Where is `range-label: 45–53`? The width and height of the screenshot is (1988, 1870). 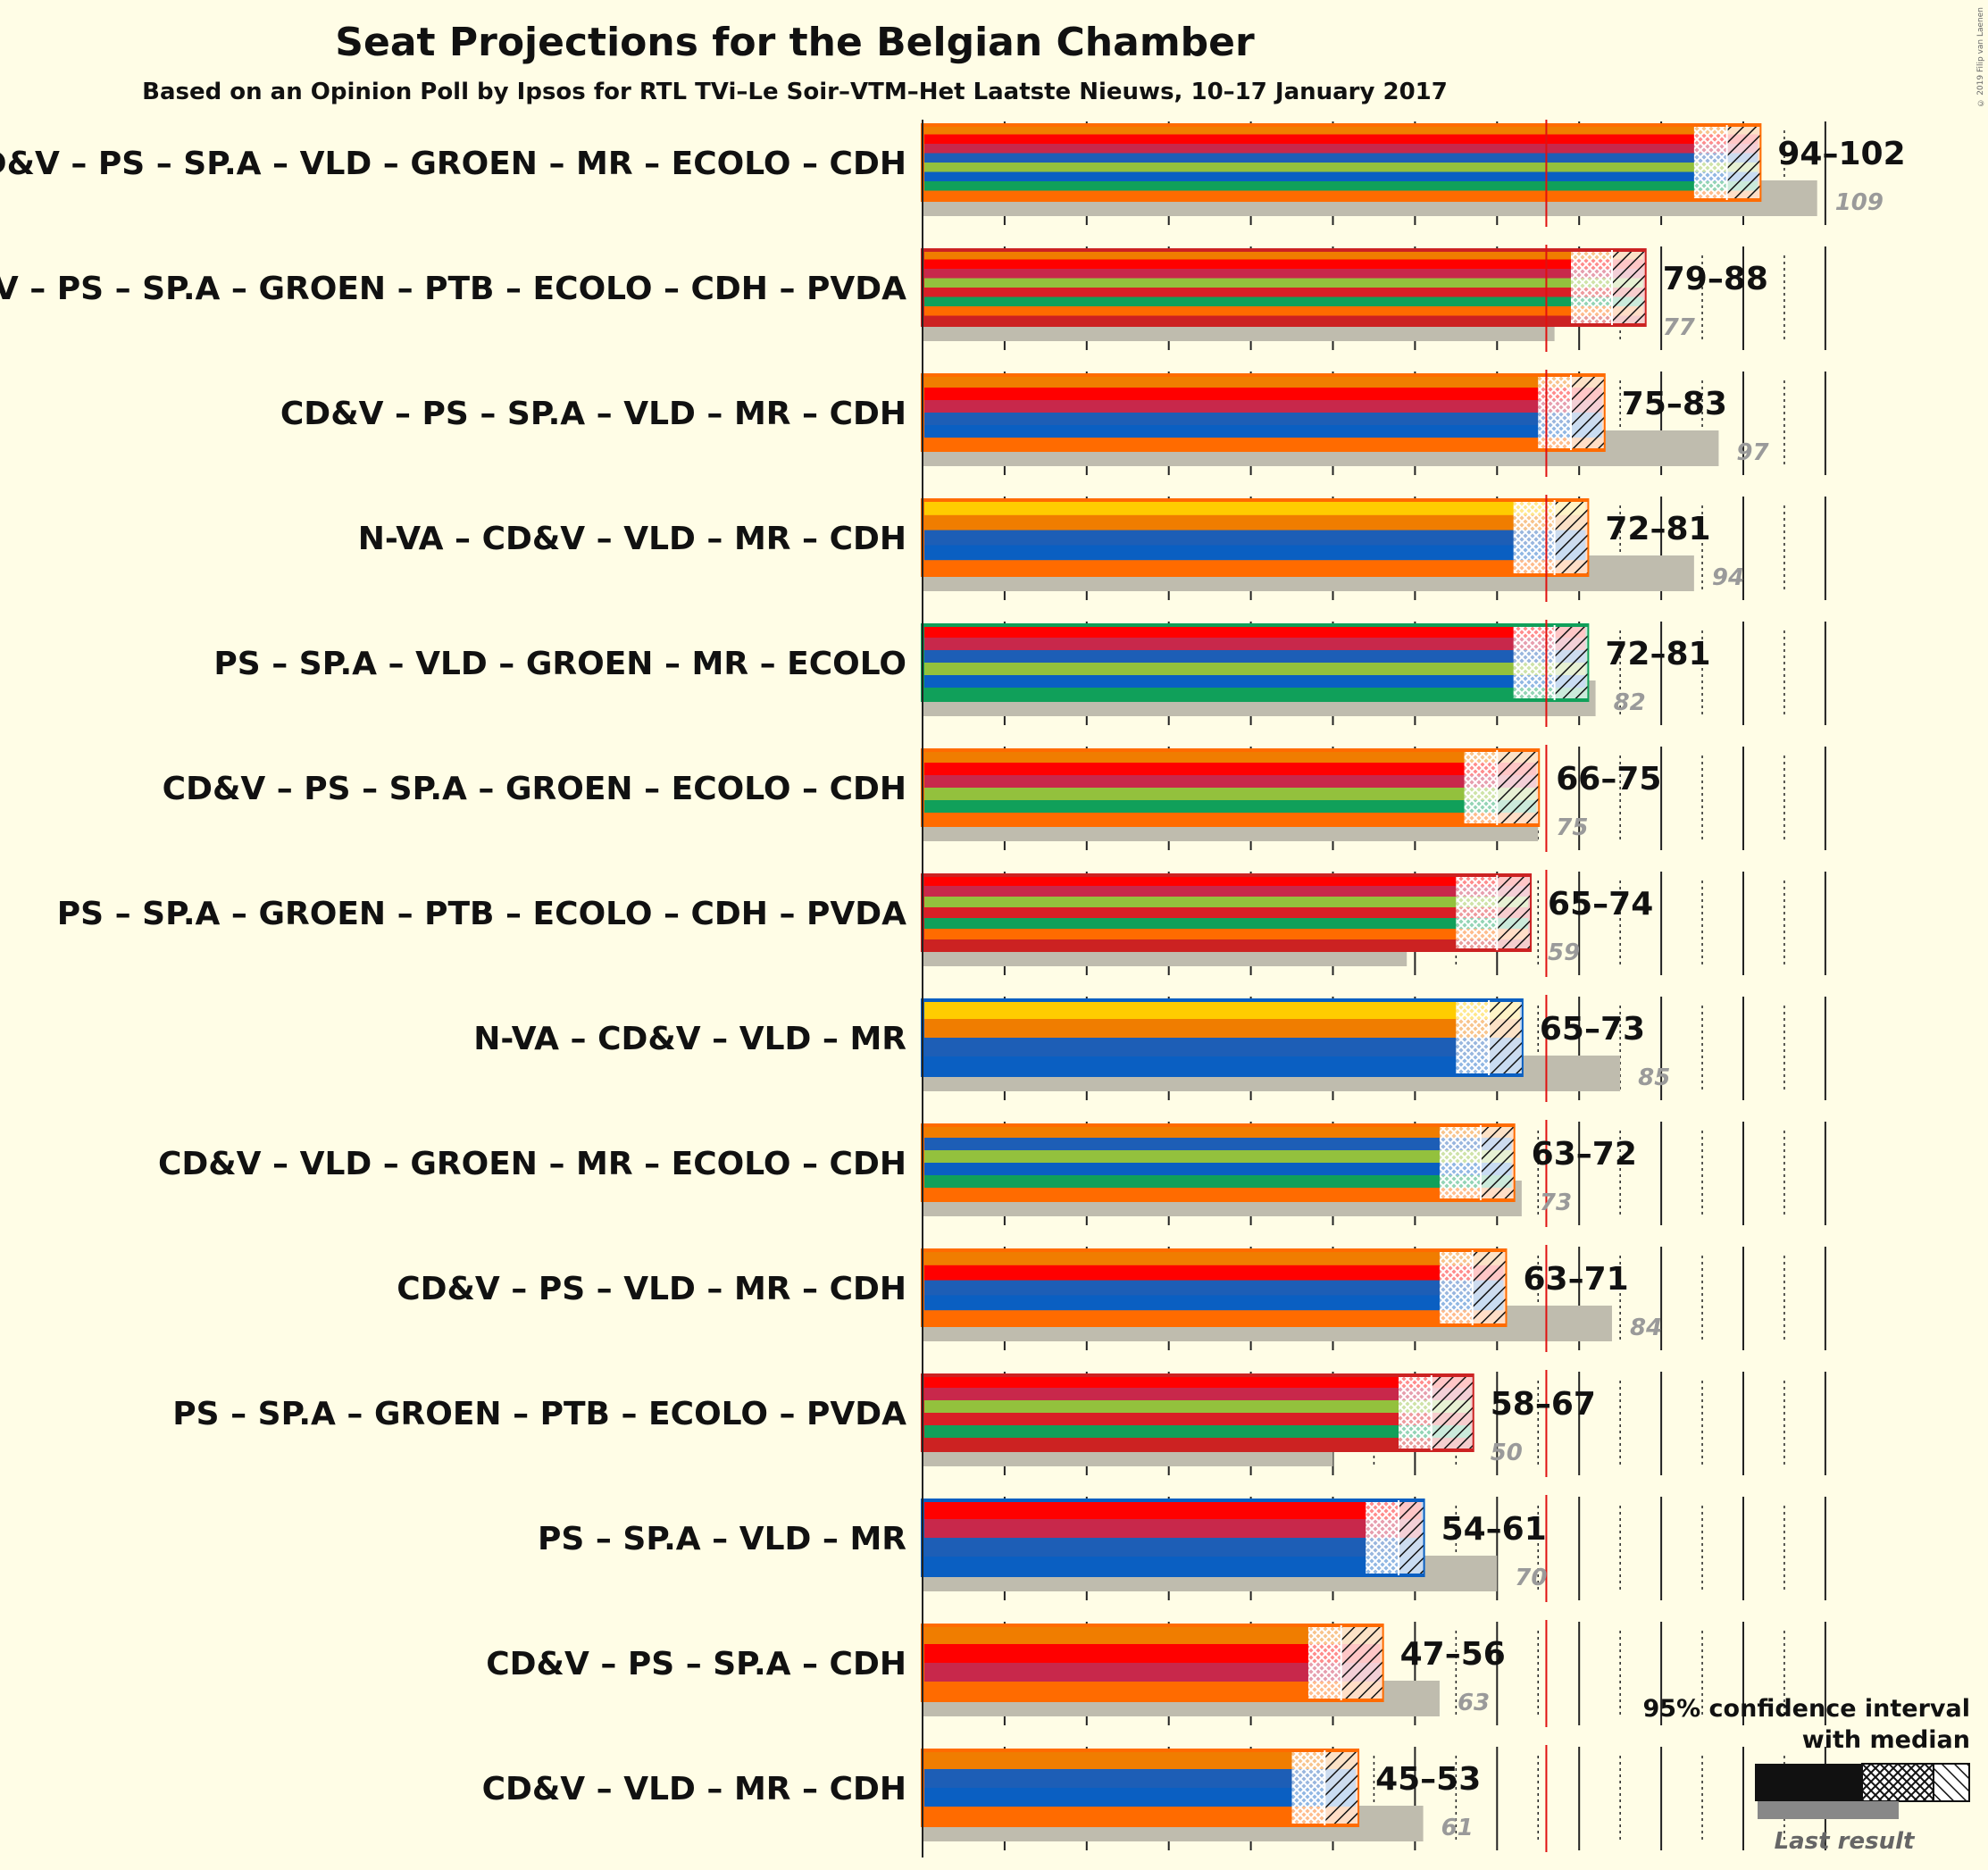
range-label: 45–53 is located at coordinates (1428, 1779).